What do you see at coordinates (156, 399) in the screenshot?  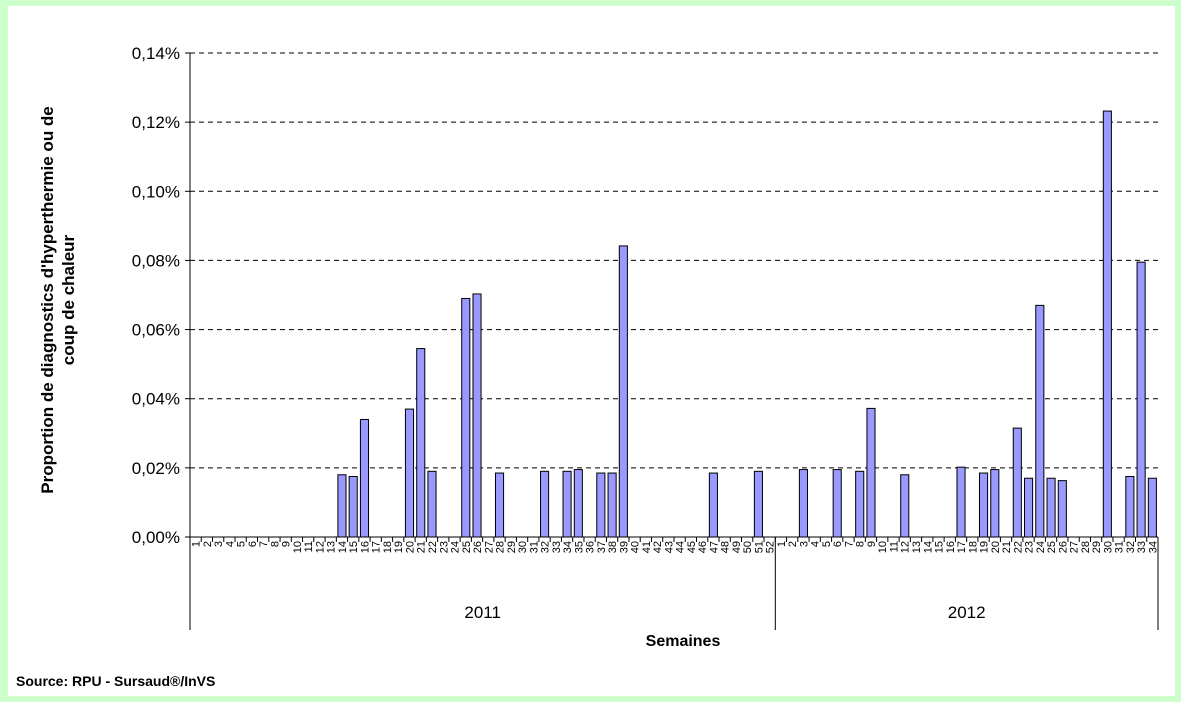 I see `y-tick-label: 0,04%` at bounding box center [156, 399].